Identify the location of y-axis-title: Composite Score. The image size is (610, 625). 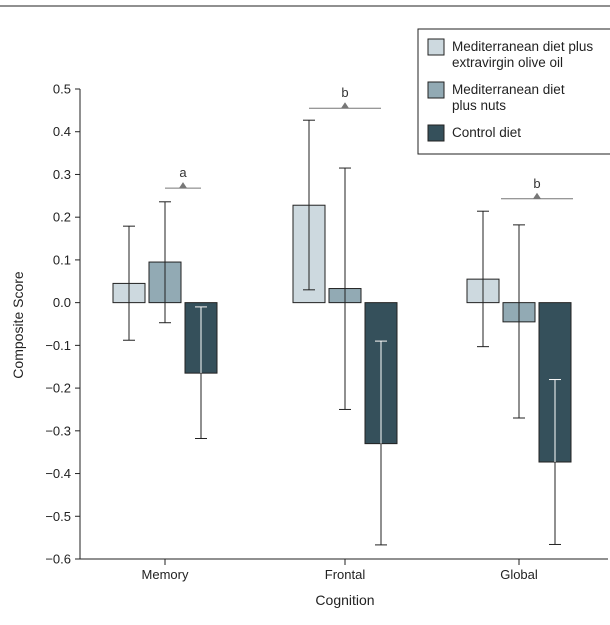
(18, 325).